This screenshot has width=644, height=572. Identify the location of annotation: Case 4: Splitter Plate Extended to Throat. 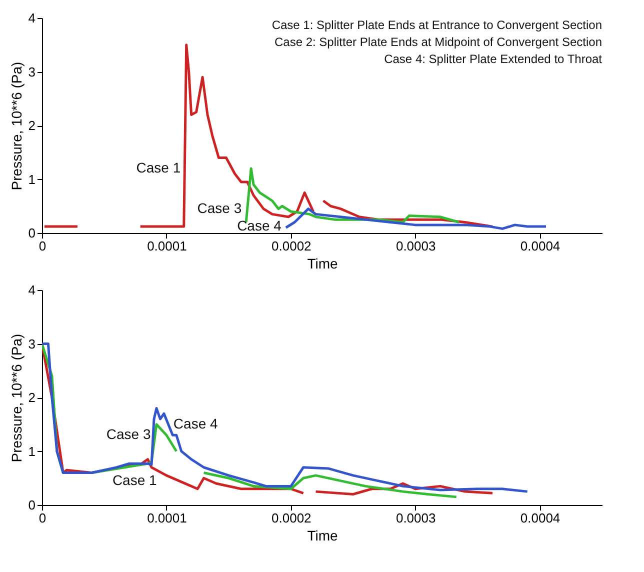
(493, 59).